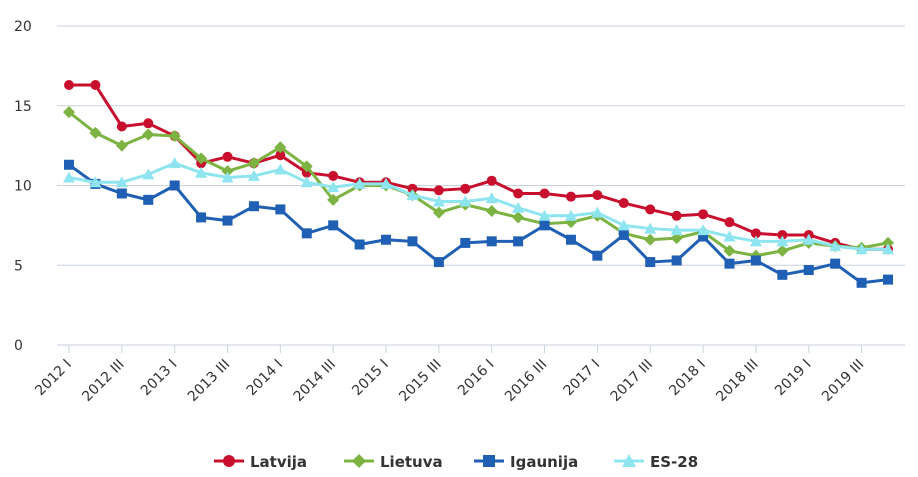  What do you see at coordinates (526, 462) in the screenshot?
I see `legend-item-igaunija: Igaunija` at bounding box center [526, 462].